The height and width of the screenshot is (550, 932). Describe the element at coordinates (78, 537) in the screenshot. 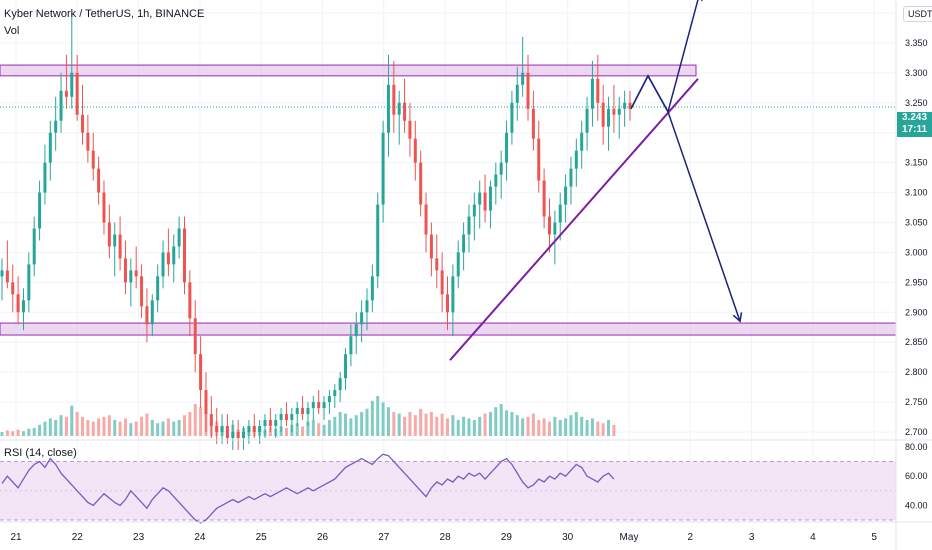

I see `time-tick-label: 22` at that location.